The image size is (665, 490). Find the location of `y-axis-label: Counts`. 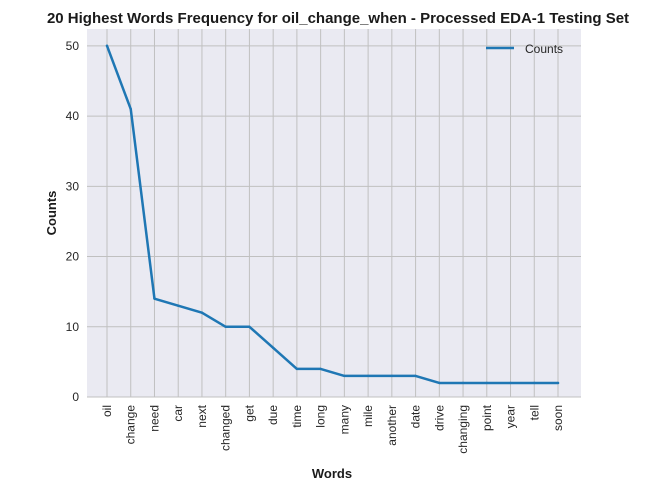

y-axis-label: Counts is located at coordinates (51, 213).